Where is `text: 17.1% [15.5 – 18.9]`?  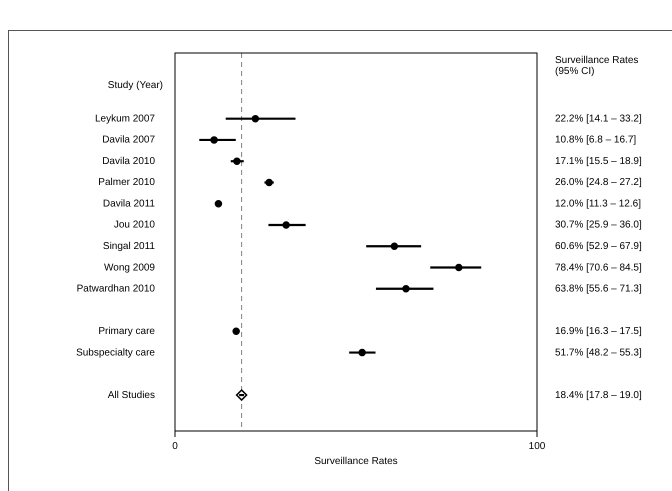 text: 17.1% [15.5 – 18.9] is located at coordinates (598, 161).